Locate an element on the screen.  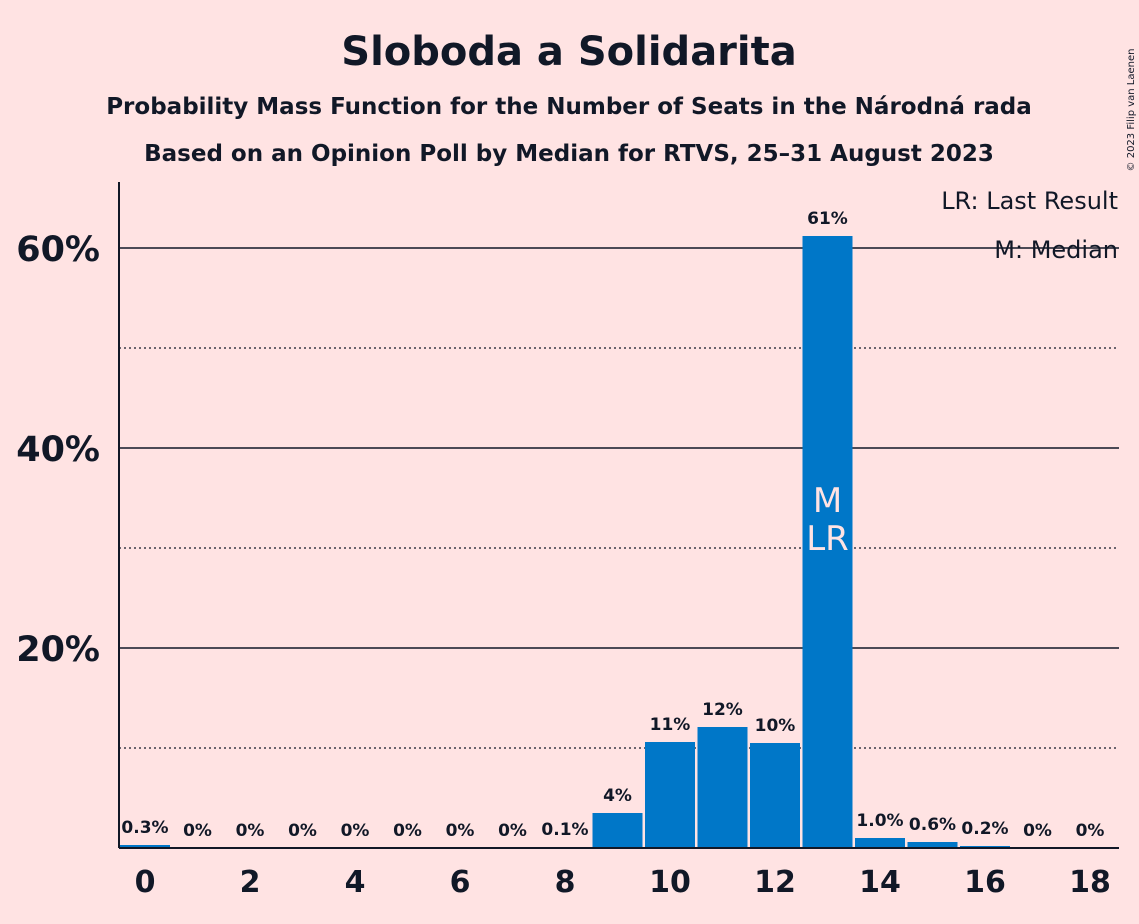
data-label: 10% is located at coordinates (775, 726).